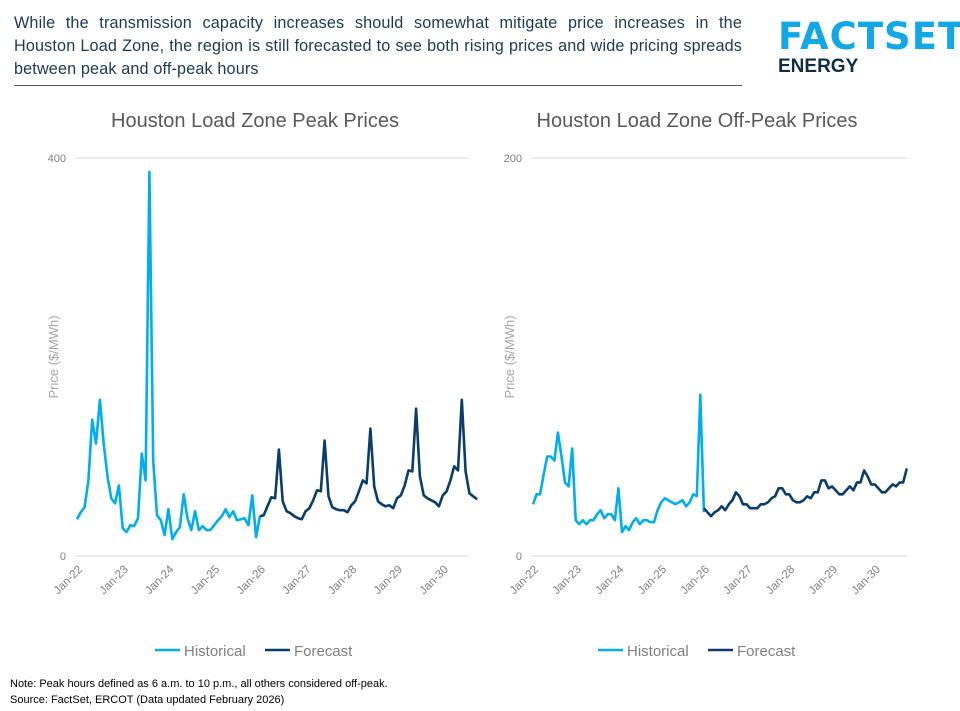  What do you see at coordinates (818, 66) in the screenshot?
I see `logo-sub: ENERGY` at bounding box center [818, 66].